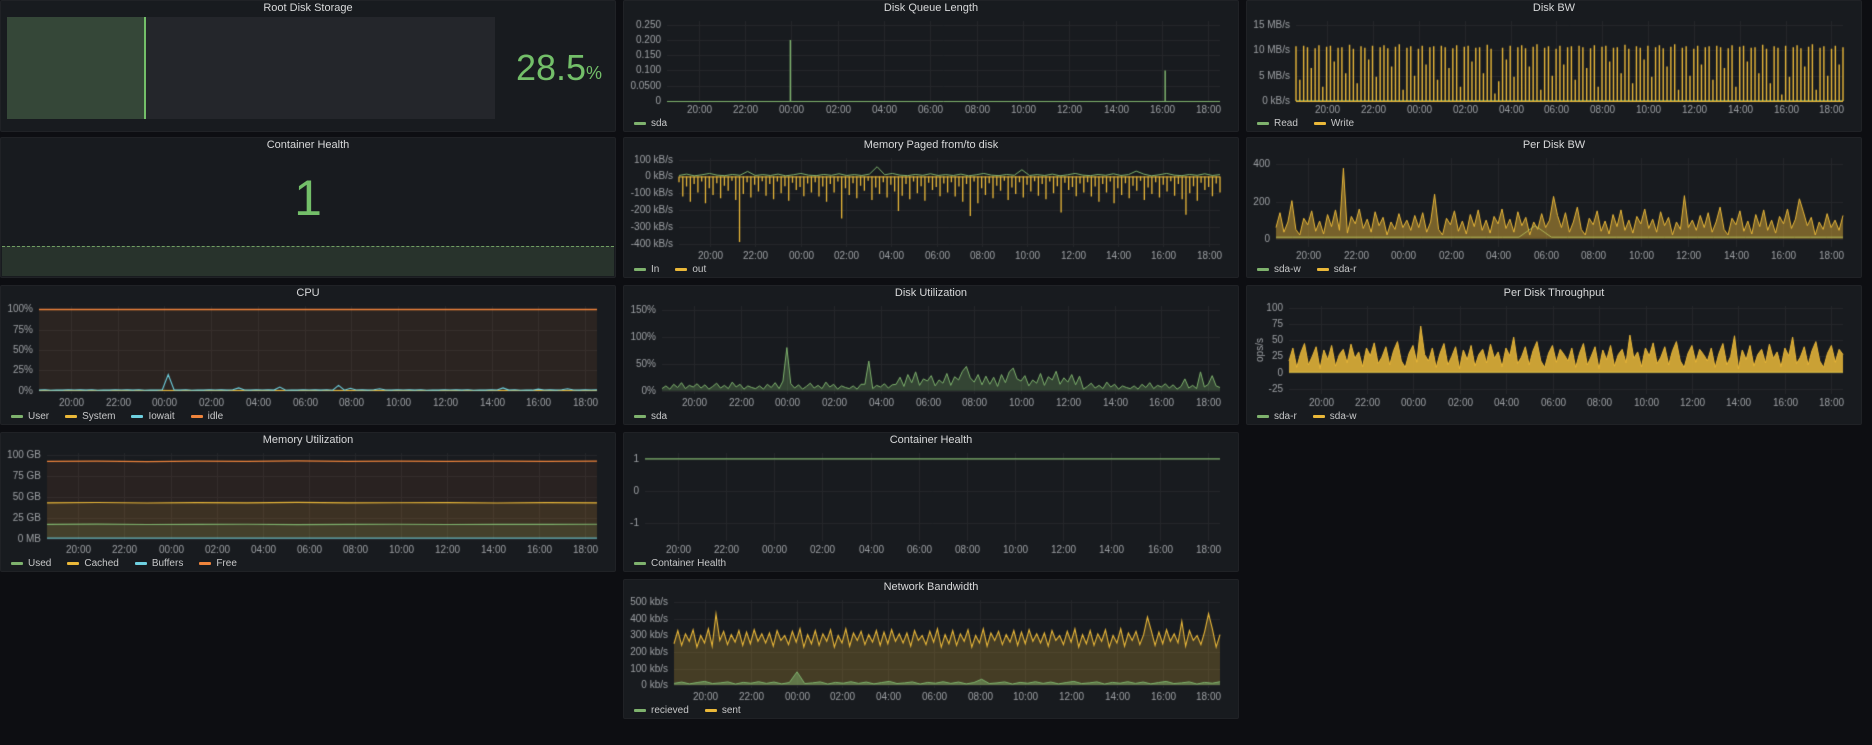 Image resolution: width=1872 pixels, height=745 pixels. Describe the element at coordinates (655, 269) in the screenshot. I see `legend-label: In` at that location.